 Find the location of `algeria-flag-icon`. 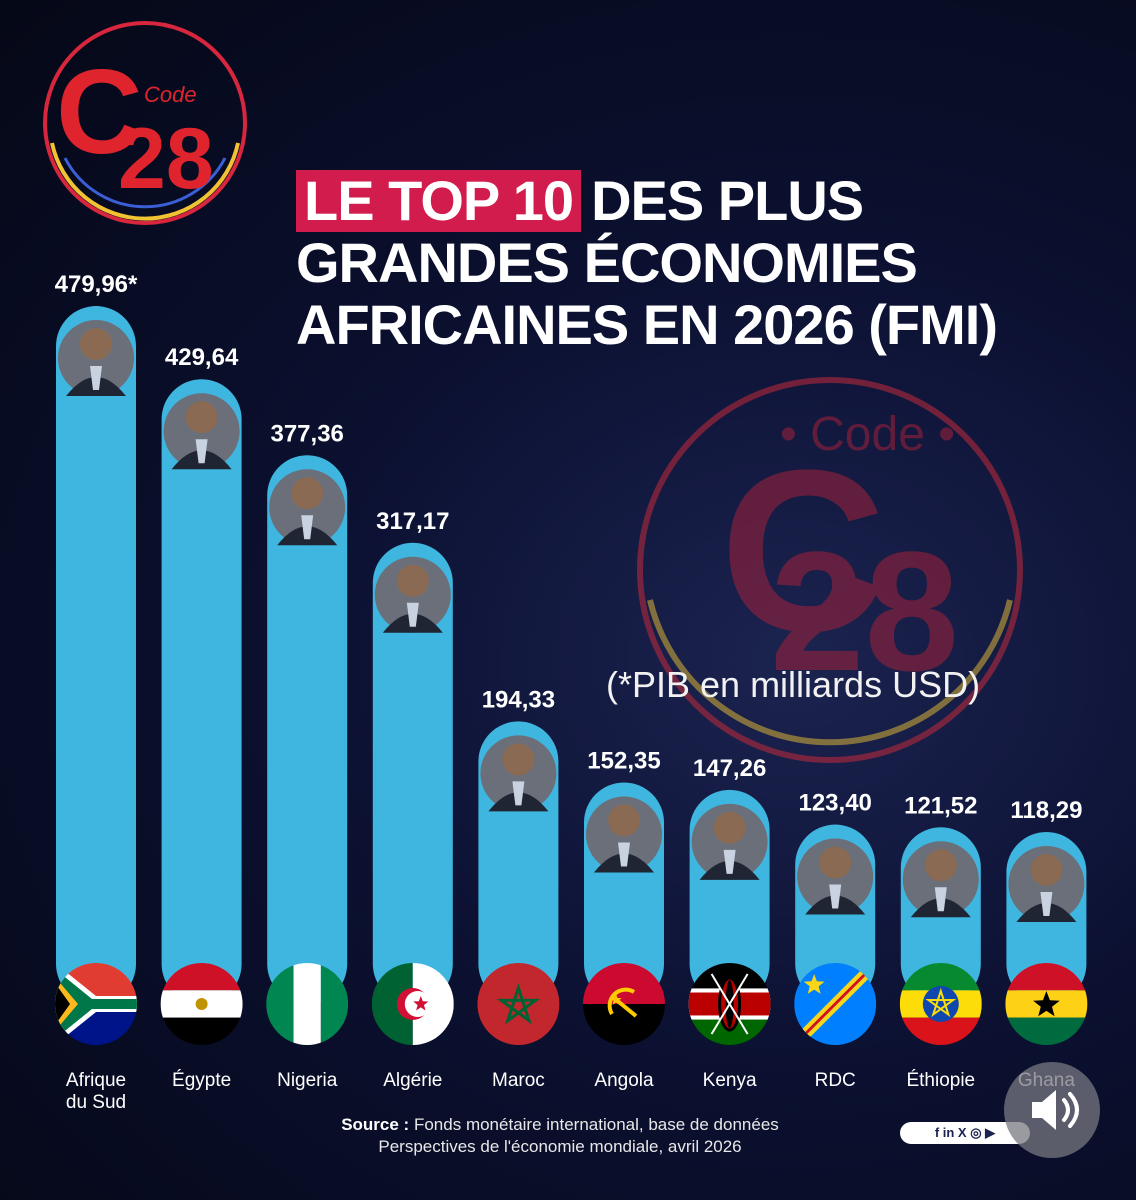

algeria-flag-icon is located at coordinates (412, 1004).